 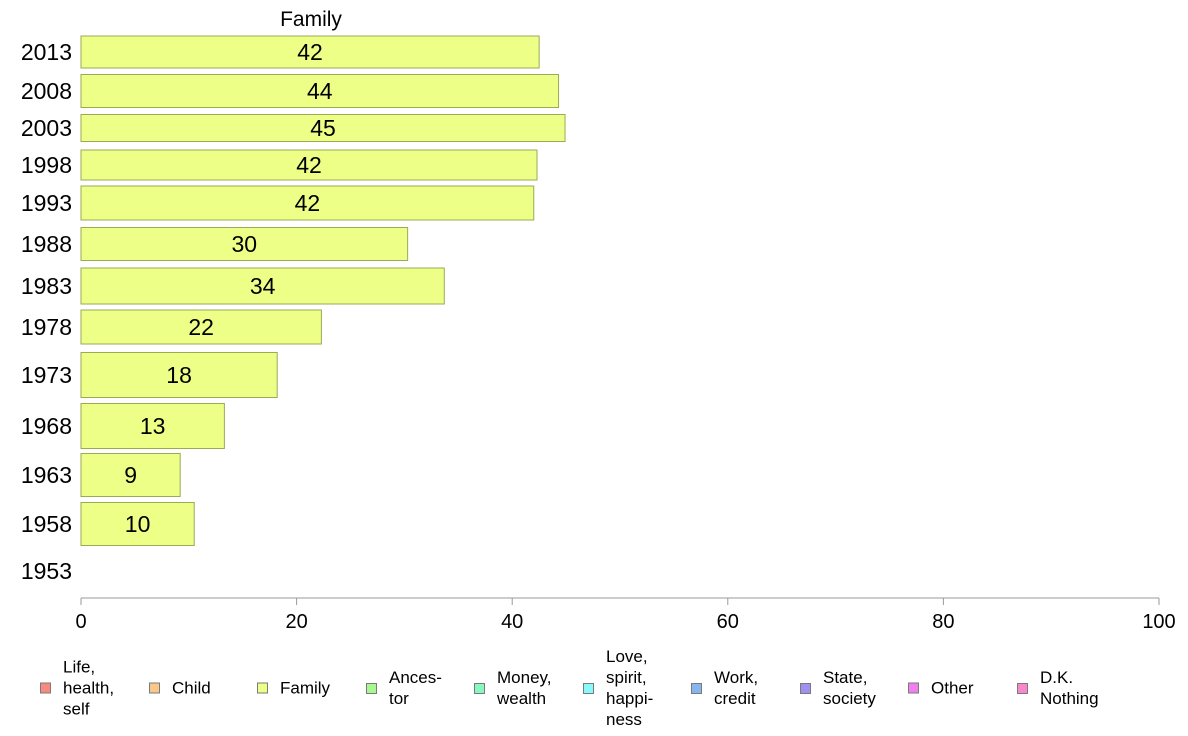 I want to click on legend-item: Life, health, self, so click(x=77, y=688).